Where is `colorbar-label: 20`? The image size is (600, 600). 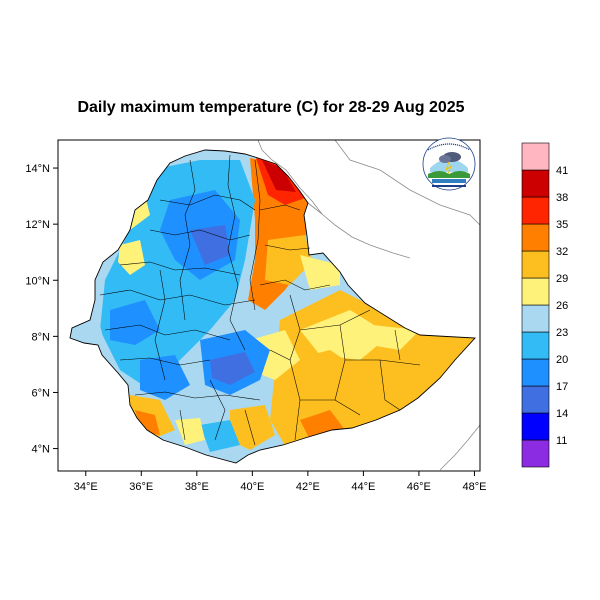 colorbar-label: 20 is located at coordinates (562, 360).